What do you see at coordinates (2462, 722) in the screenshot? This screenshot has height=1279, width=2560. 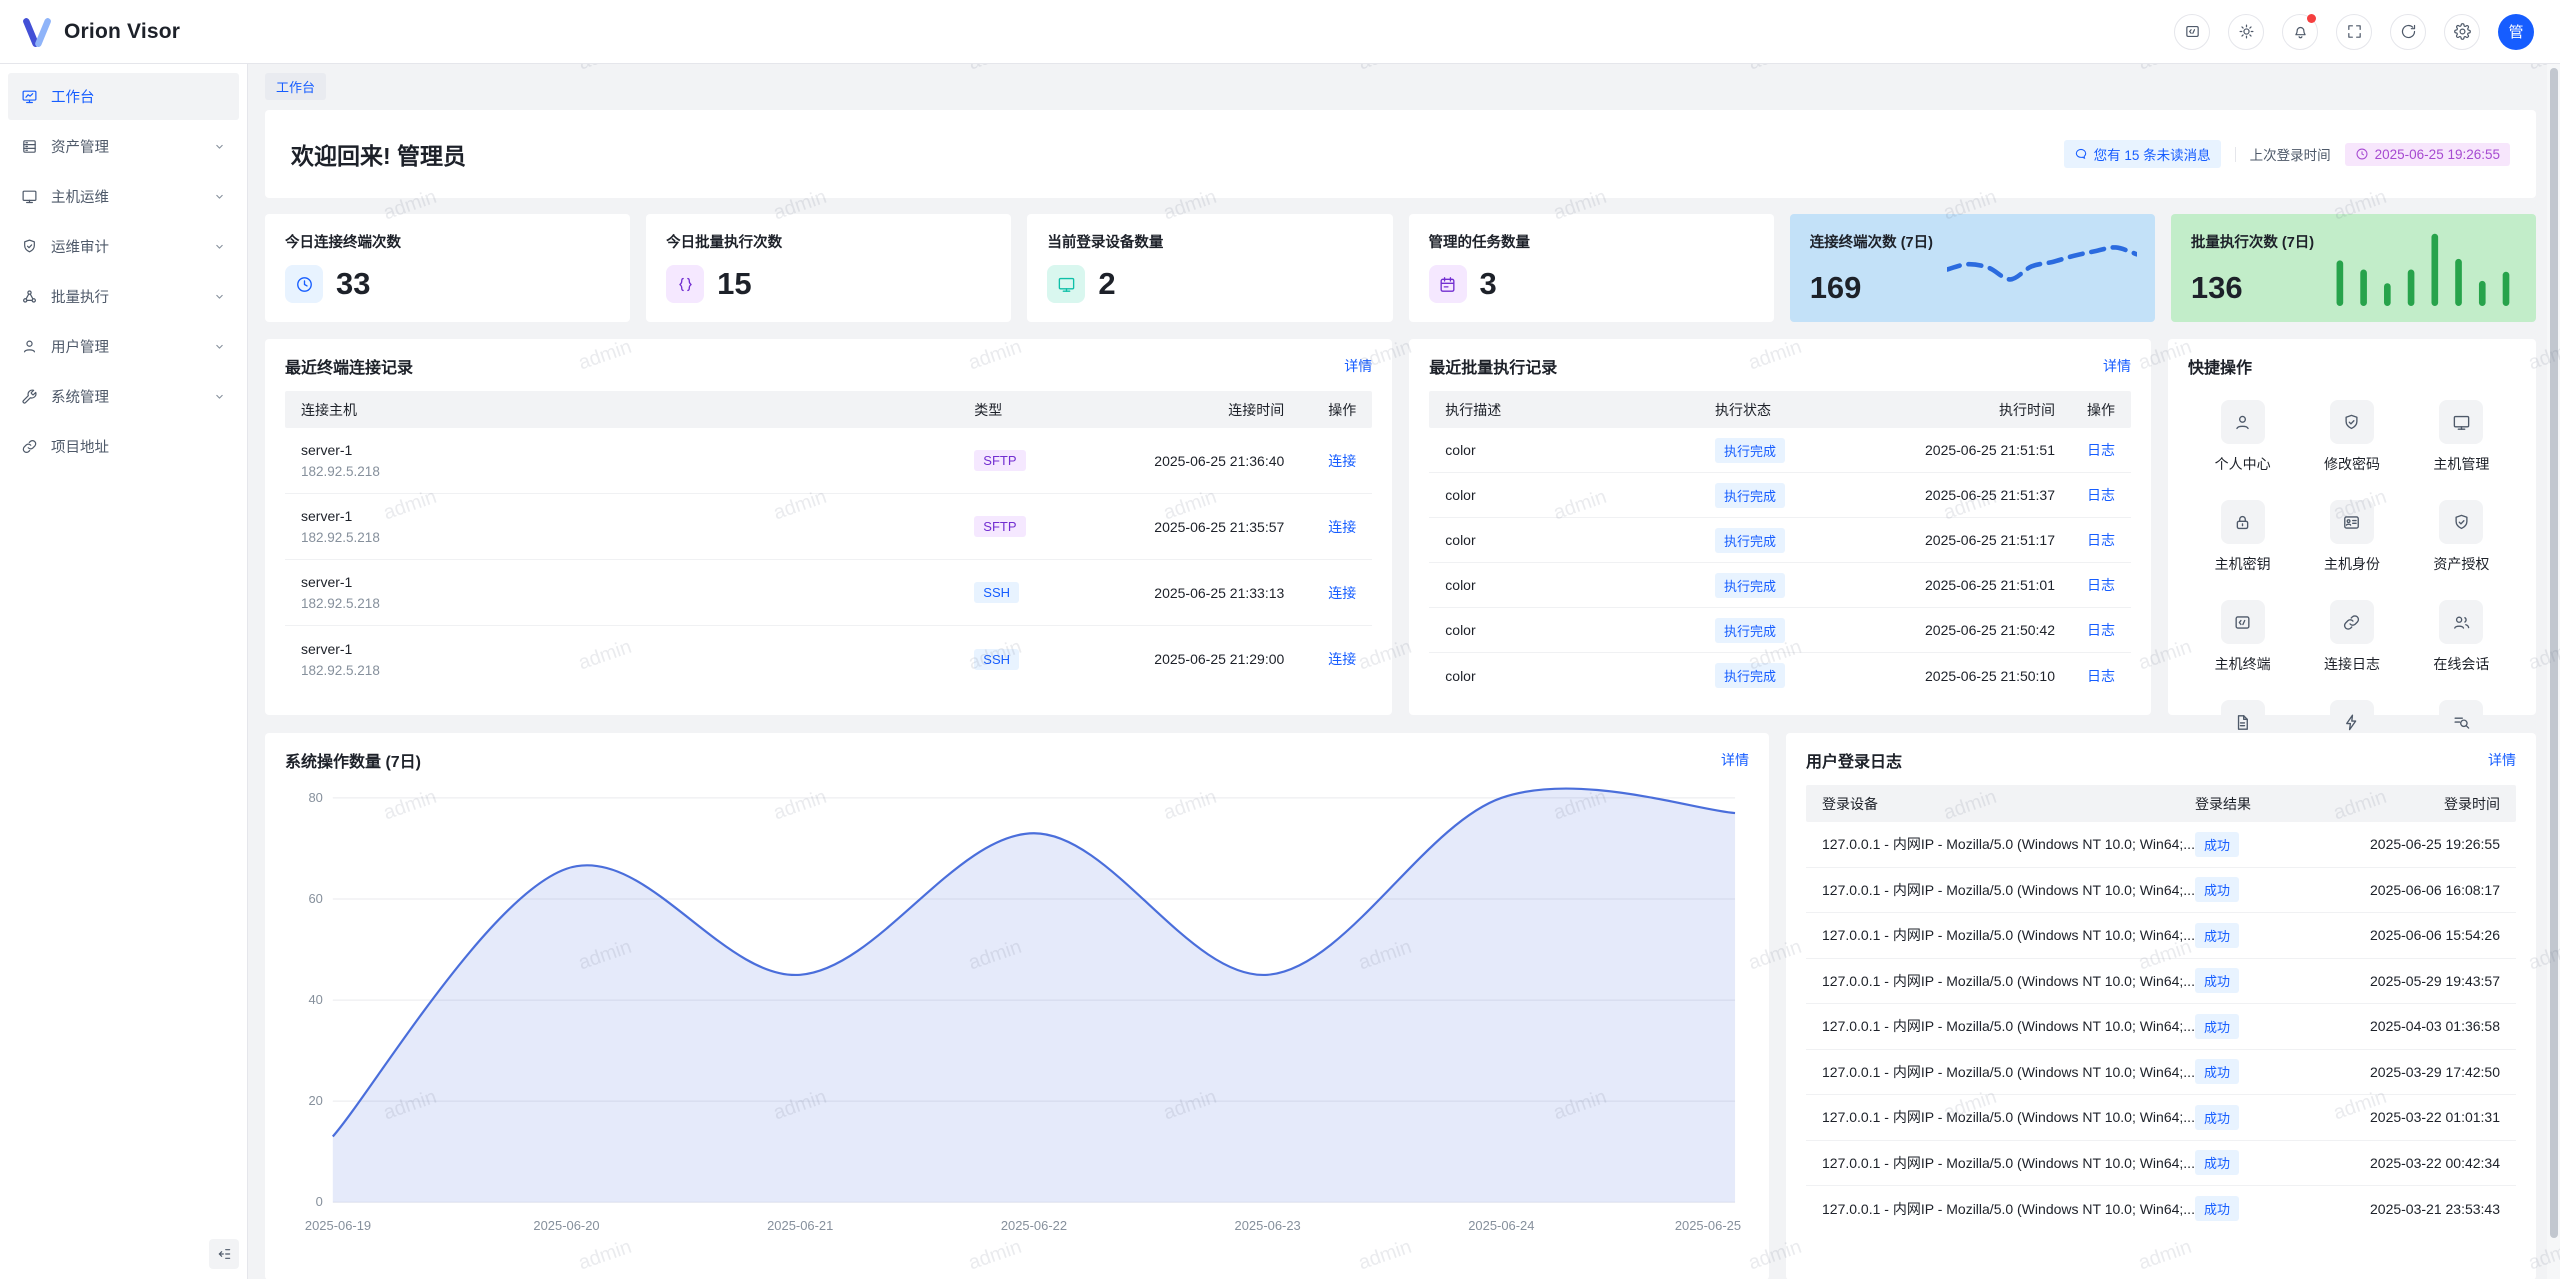 I see `searchlist-icon` at bounding box center [2462, 722].